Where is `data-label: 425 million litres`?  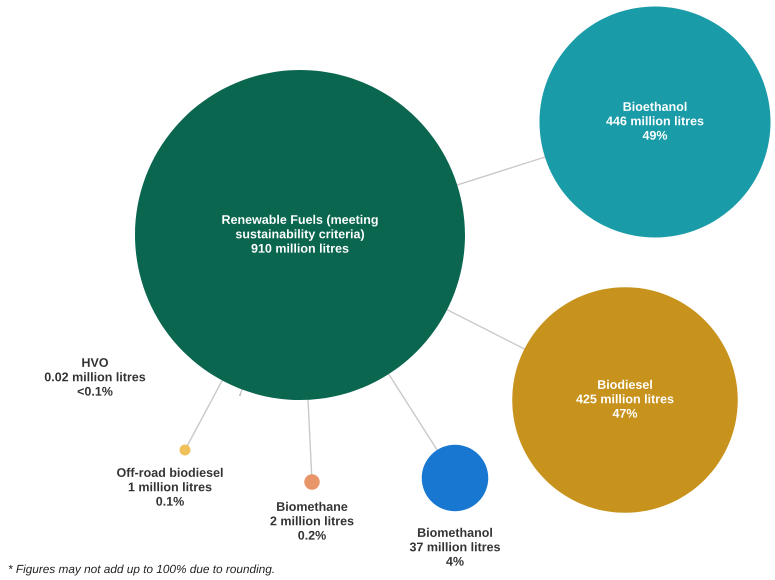 data-label: 425 million litres is located at coordinates (625, 399).